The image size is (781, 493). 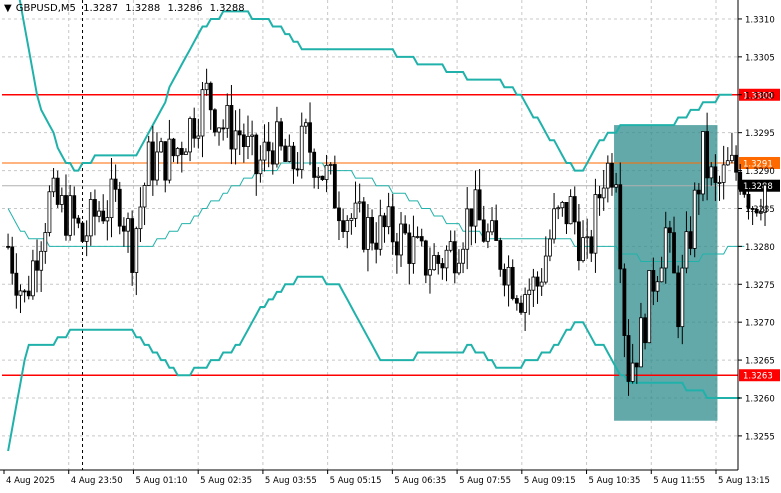 I want to click on x-tick-label: 5 Aug 05:15, so click(x=356, y=481).